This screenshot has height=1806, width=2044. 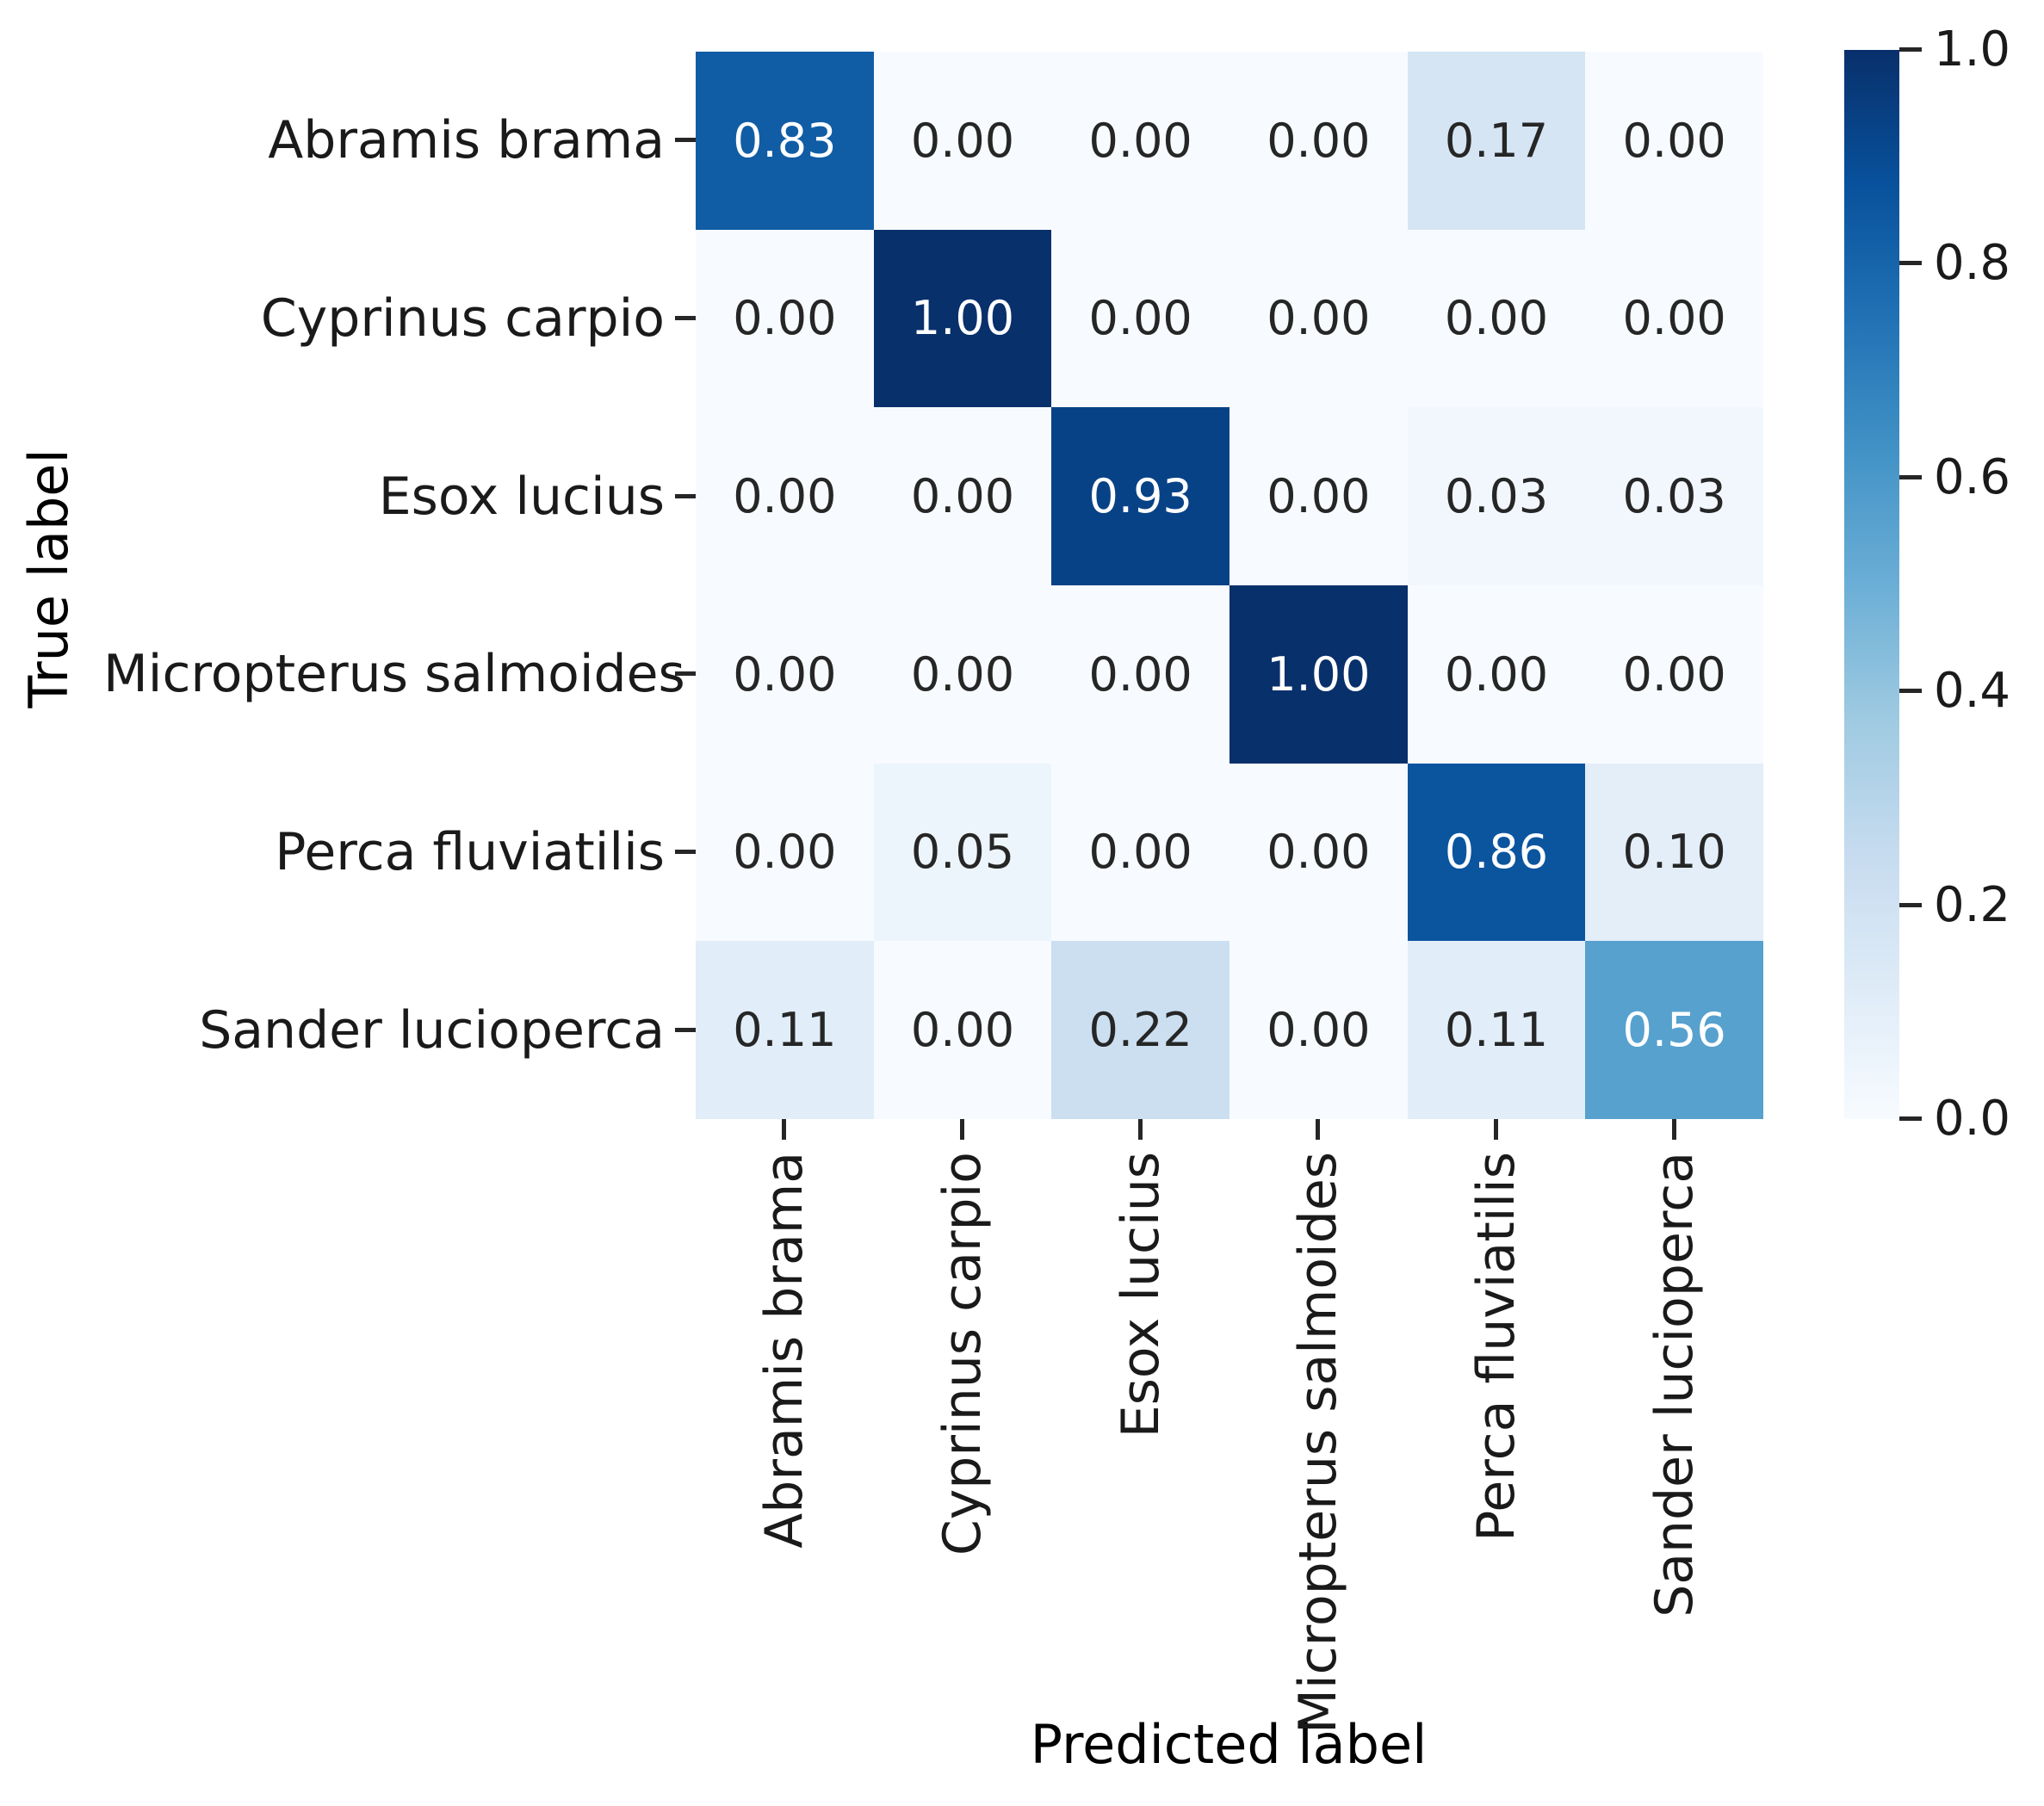 I want to click on heatmap-cell: 0.10, so click(x=1674, y=852).